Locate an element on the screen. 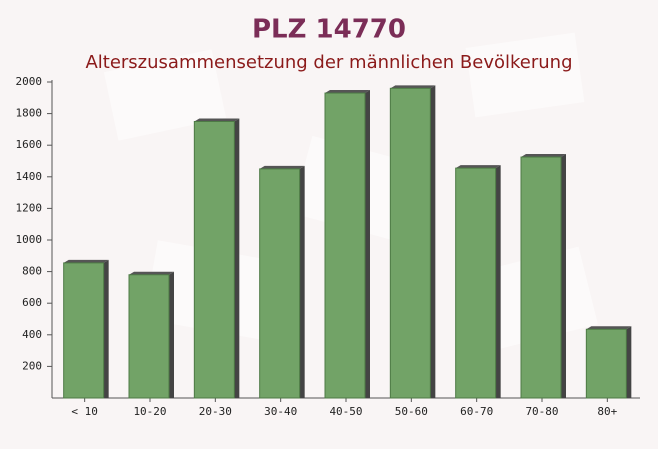  y-tick-label: 800 is located at coordinates (32, 271).